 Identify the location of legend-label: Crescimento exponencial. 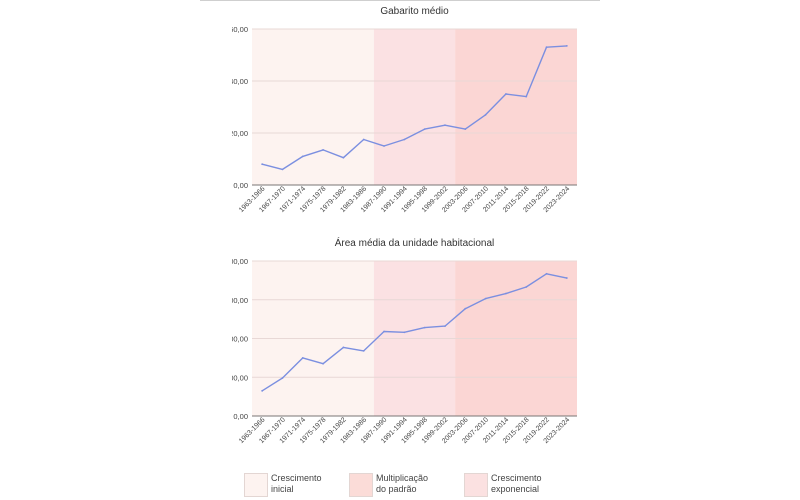
(526, 484).